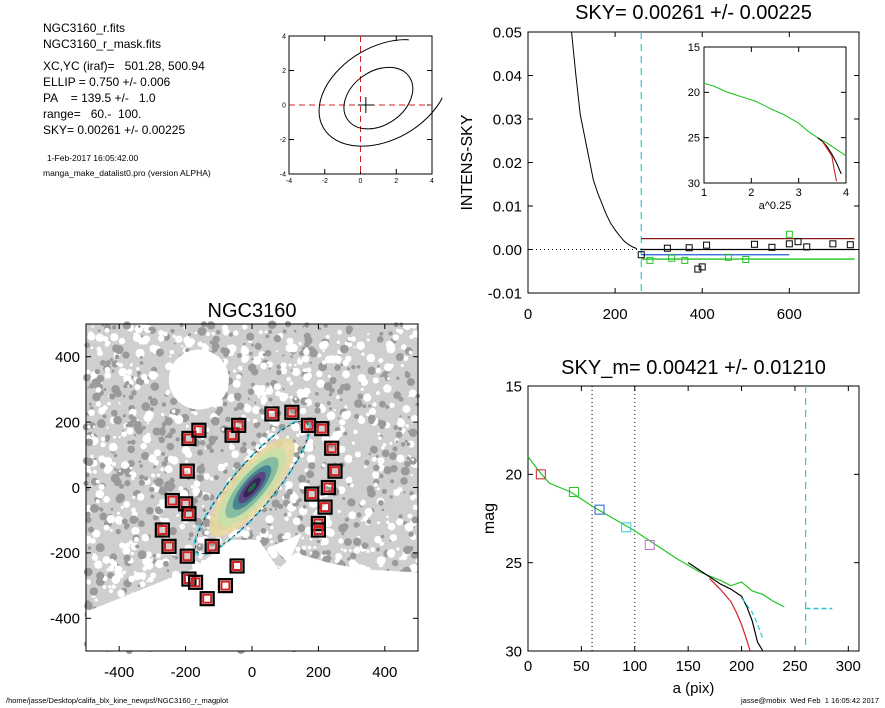 This screenshot has width=885, height=708. What do you see at coordinates (848, 666) in the screenshot?
I see `mag-xtick-label: 300` at bounding box center [848, 666].